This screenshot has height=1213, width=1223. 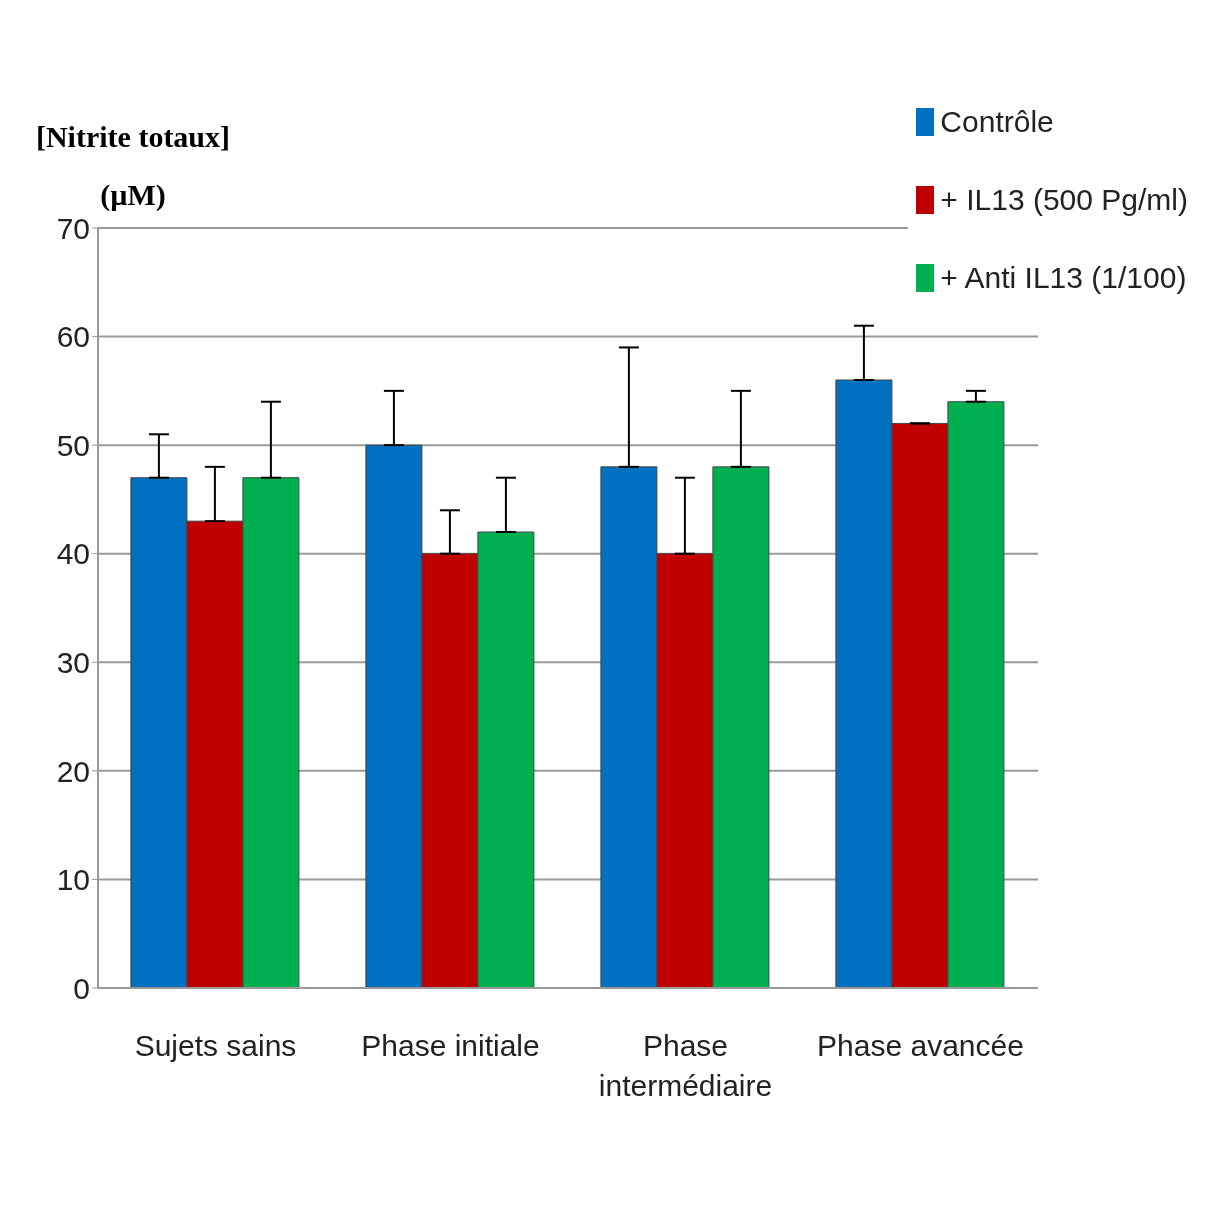 I want to click on y-axis-title: [Nitrite totaux] (µM), so click(x=133, y=165).